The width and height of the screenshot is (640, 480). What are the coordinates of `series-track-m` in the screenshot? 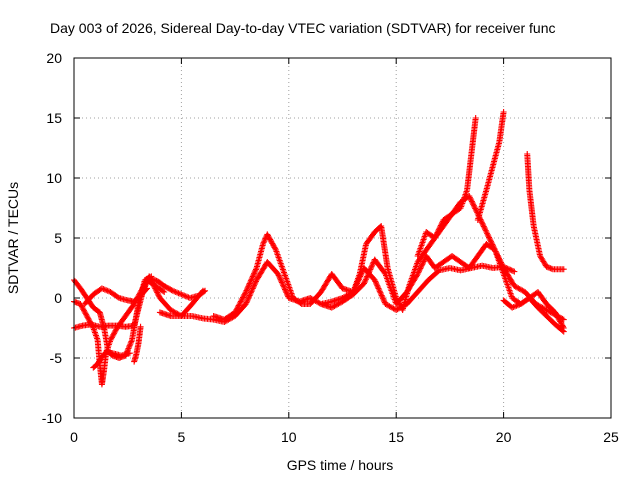 It's located at (533, 315).